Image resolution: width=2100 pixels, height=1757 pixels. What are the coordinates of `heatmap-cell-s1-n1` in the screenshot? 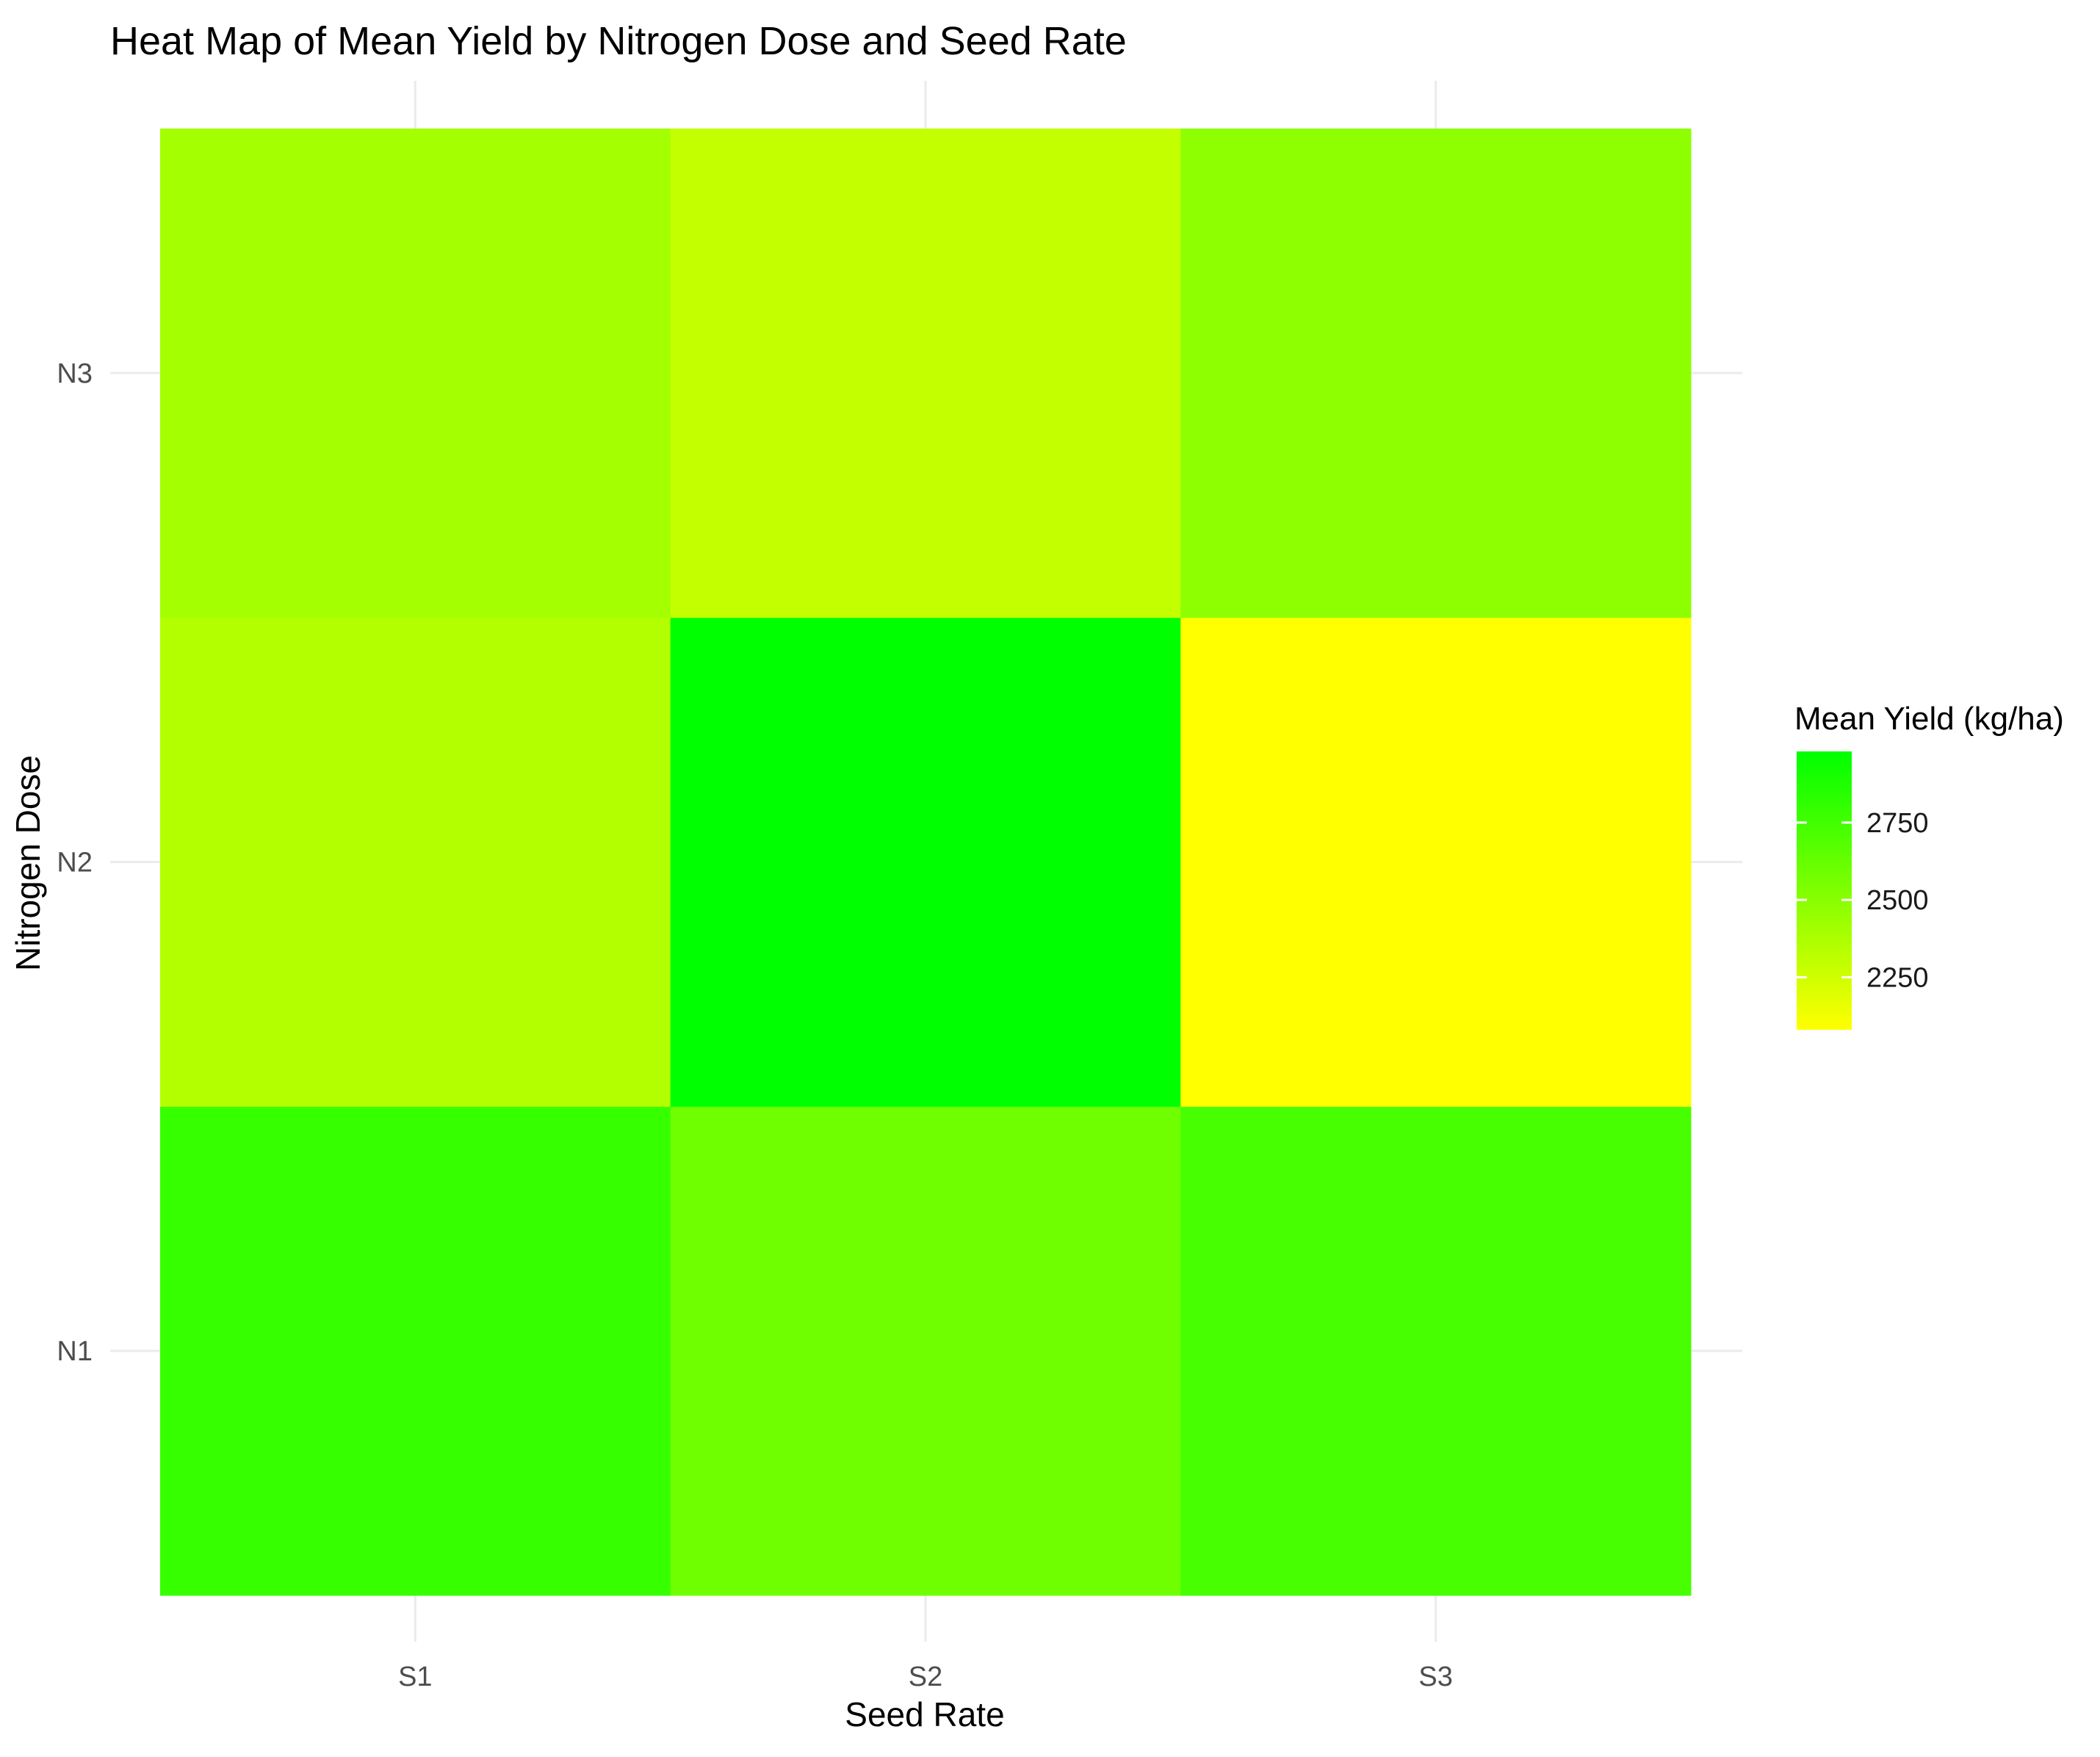 It's located at (416, 1351).